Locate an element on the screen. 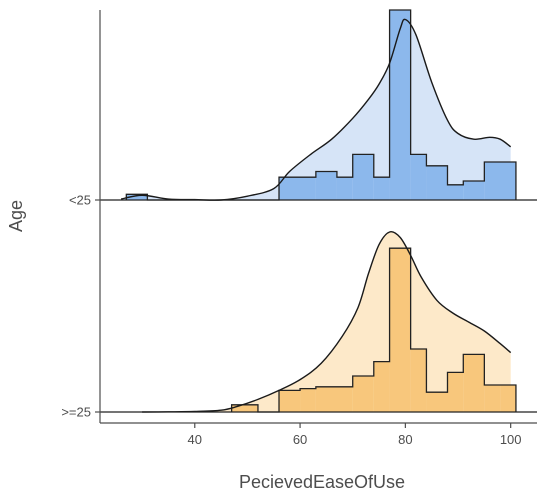 This screenshot has height=498, width=550. x-tick-label: 40 is located at coordinates (195, 439).